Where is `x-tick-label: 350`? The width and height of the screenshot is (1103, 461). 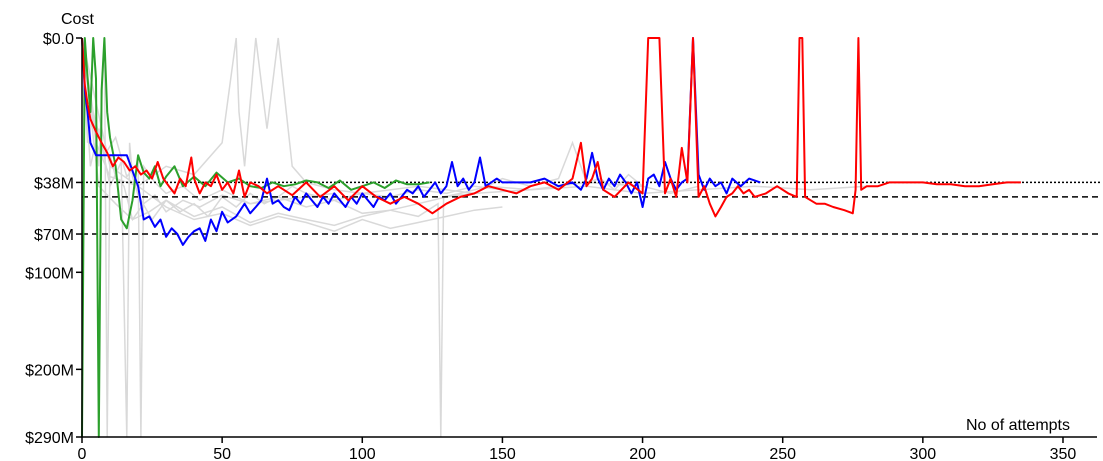 x-tick-label: 350 is located at coordinates (1063, 453).